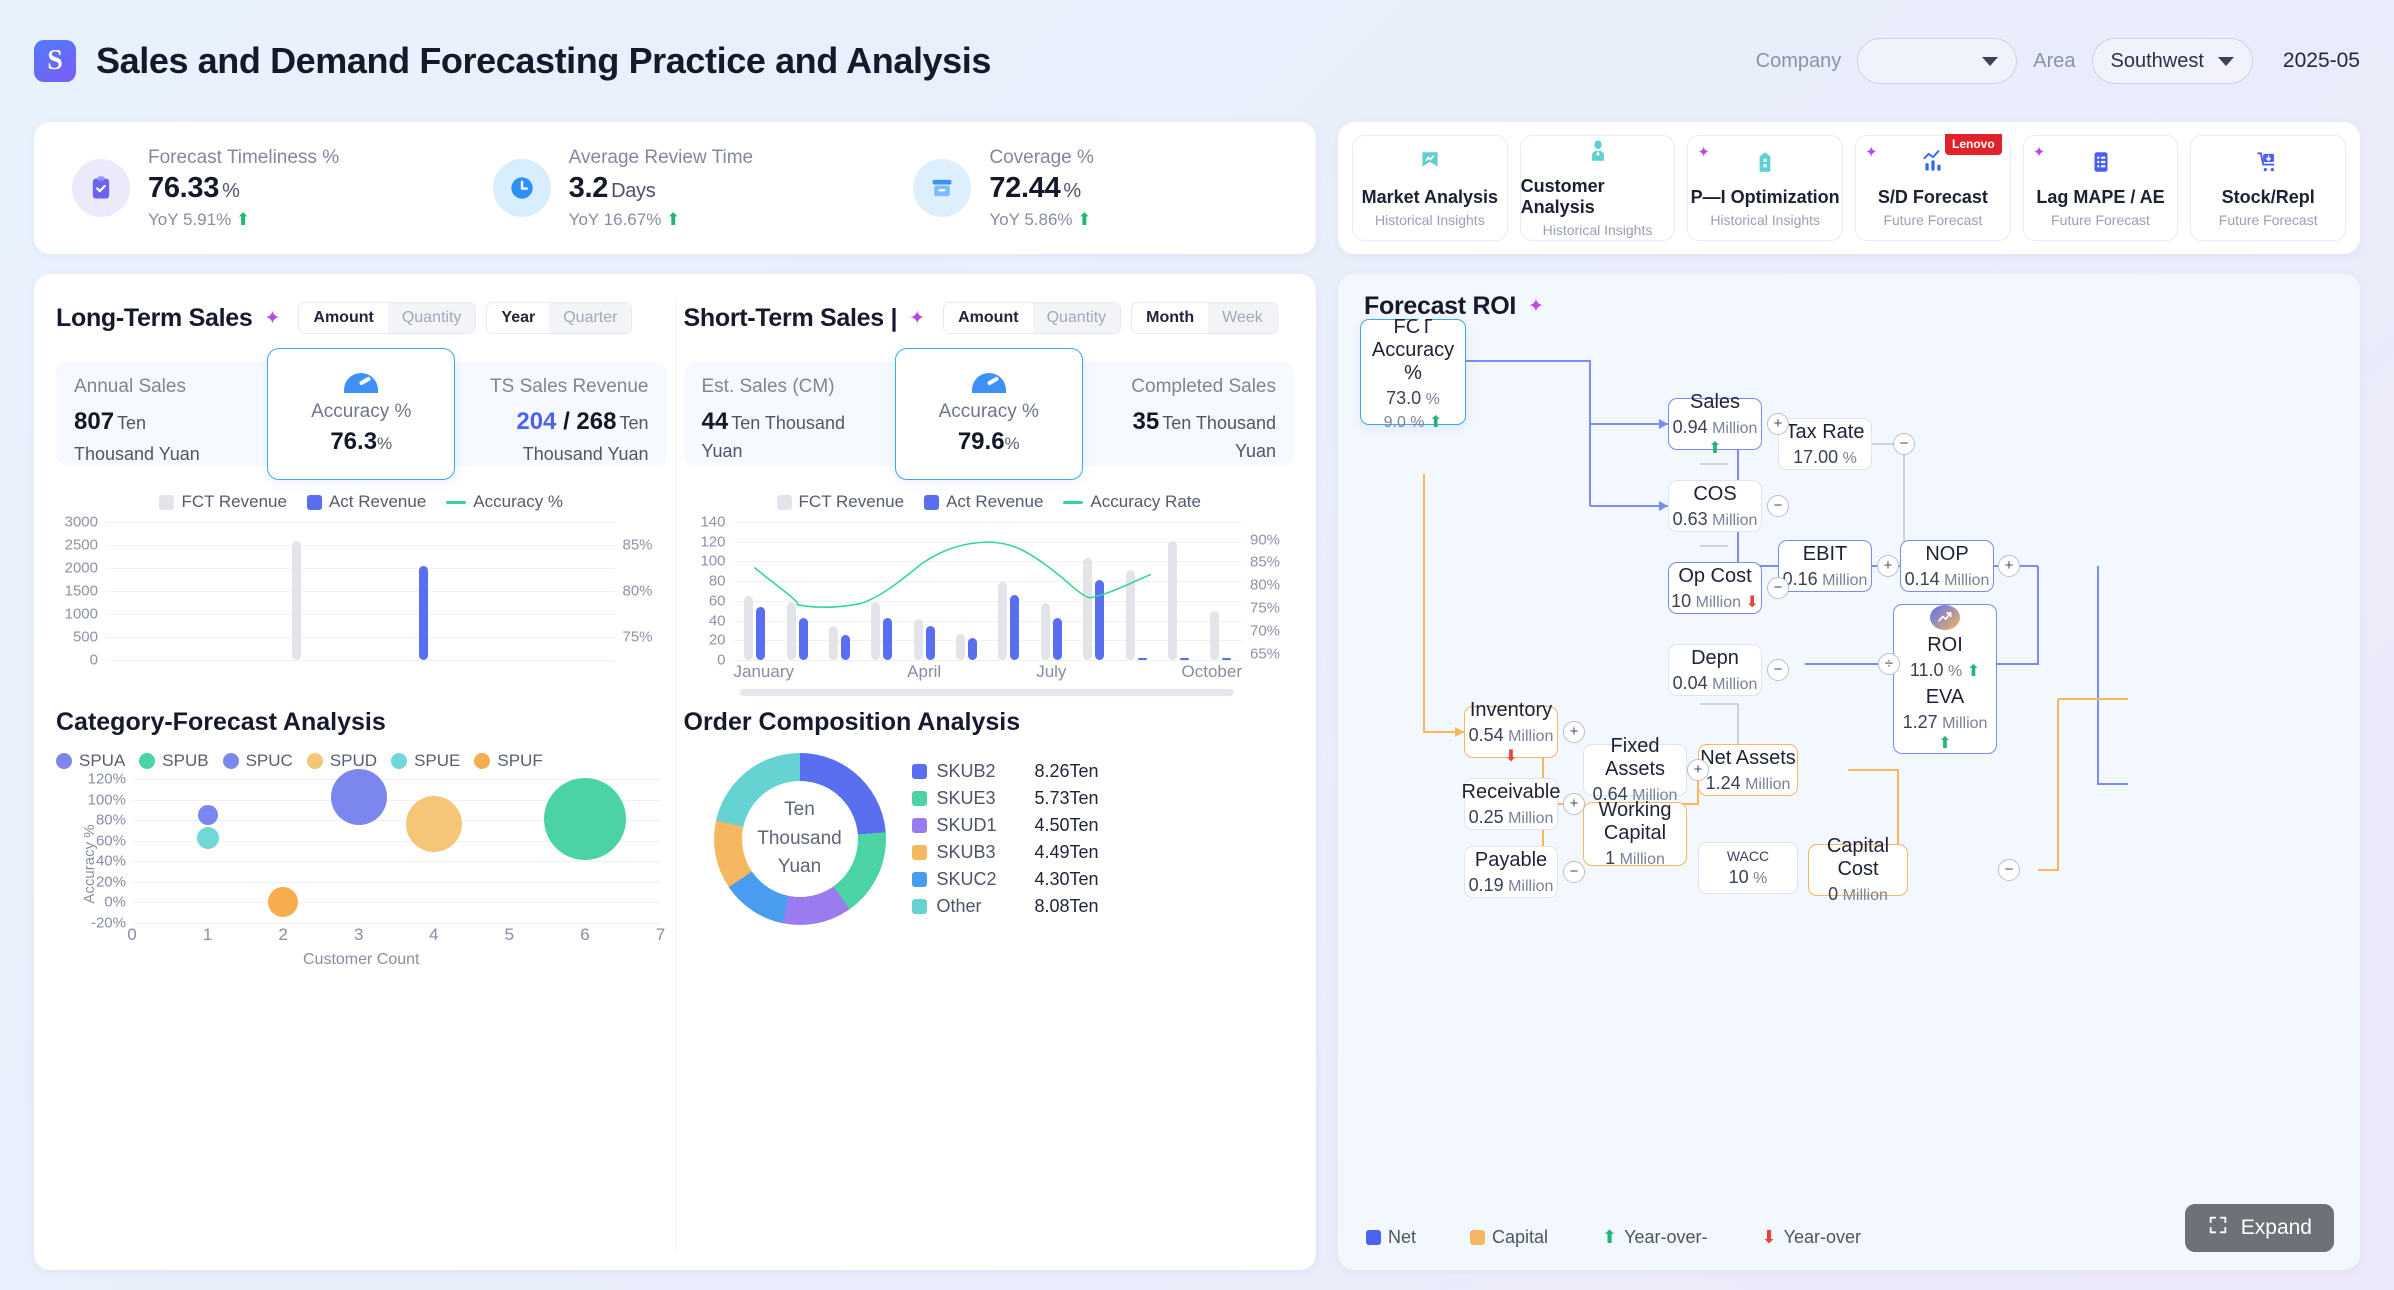 The width and height of the screenshot is (2394, 1290). I want to click on category-legend: SPUA SPUB SPUC SPUD SPUE SPUF, so click(361, 761).